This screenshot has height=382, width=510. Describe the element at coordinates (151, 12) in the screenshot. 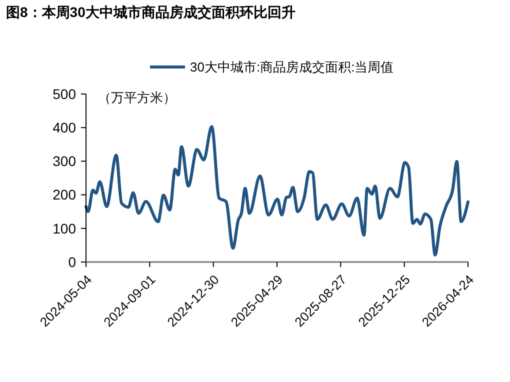

I see `chart-title: 图8：本周30大中城市商品房成交面积环比回升` at that location.